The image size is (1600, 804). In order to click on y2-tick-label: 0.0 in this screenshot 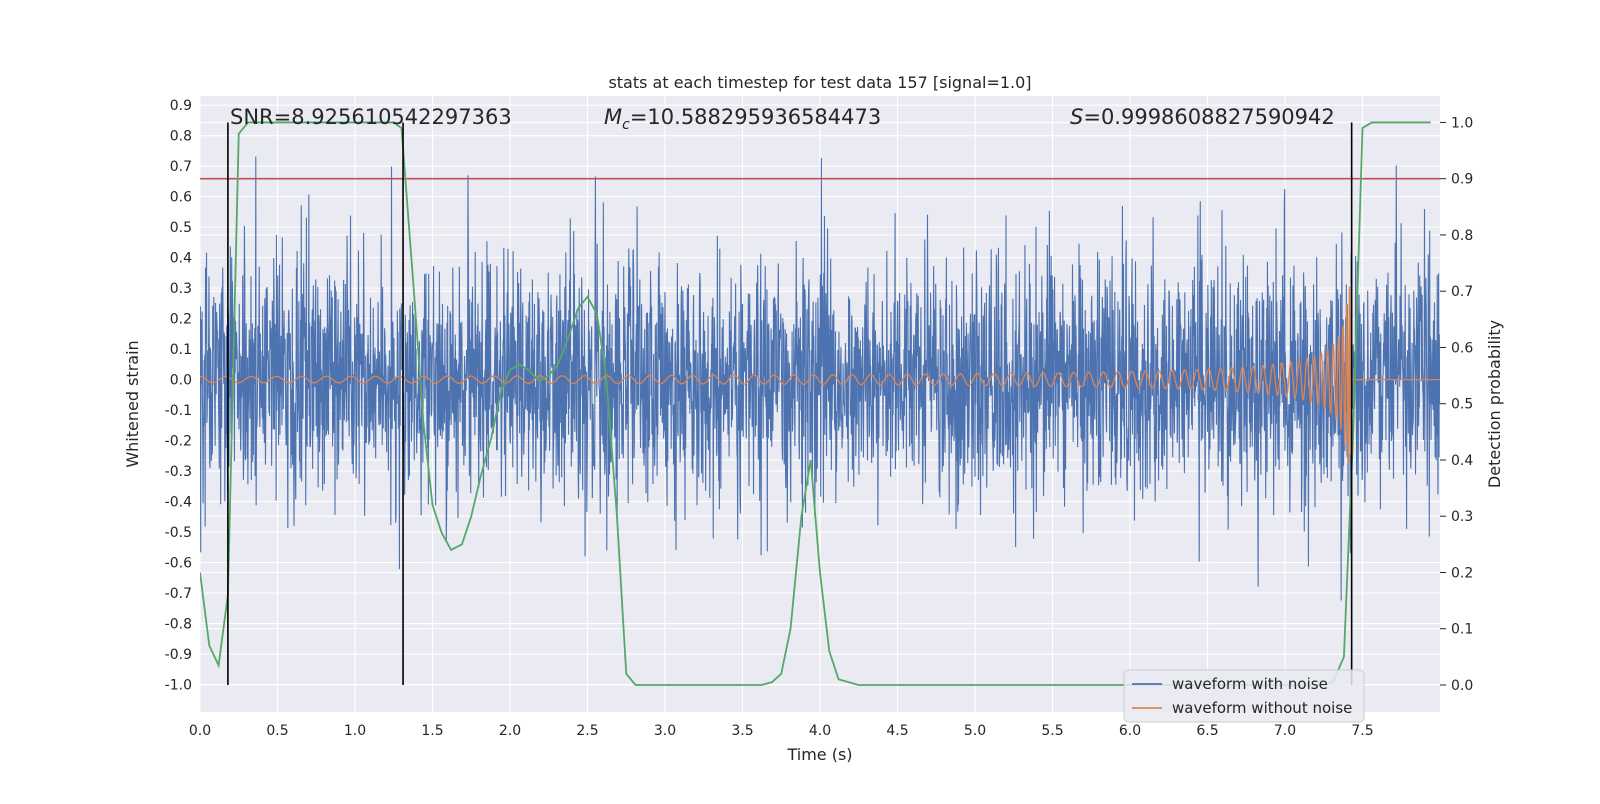, I will do `click(1462, 686)`.